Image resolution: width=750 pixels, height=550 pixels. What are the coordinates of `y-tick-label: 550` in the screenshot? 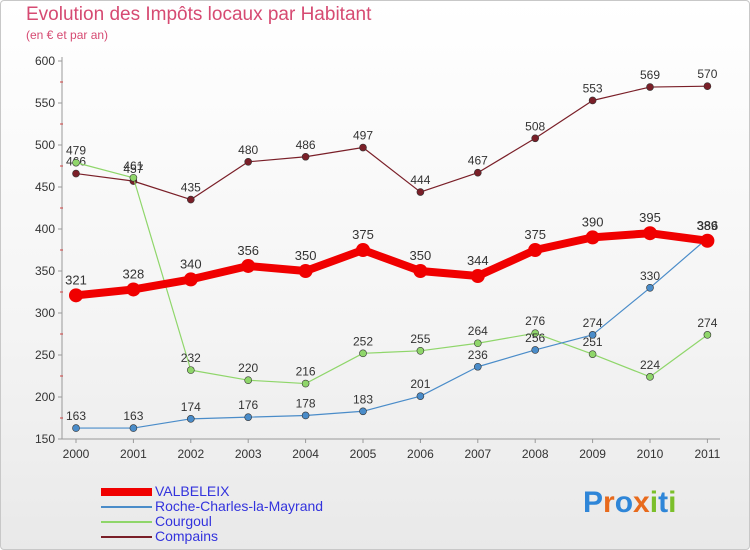 It's located at (45, 103).